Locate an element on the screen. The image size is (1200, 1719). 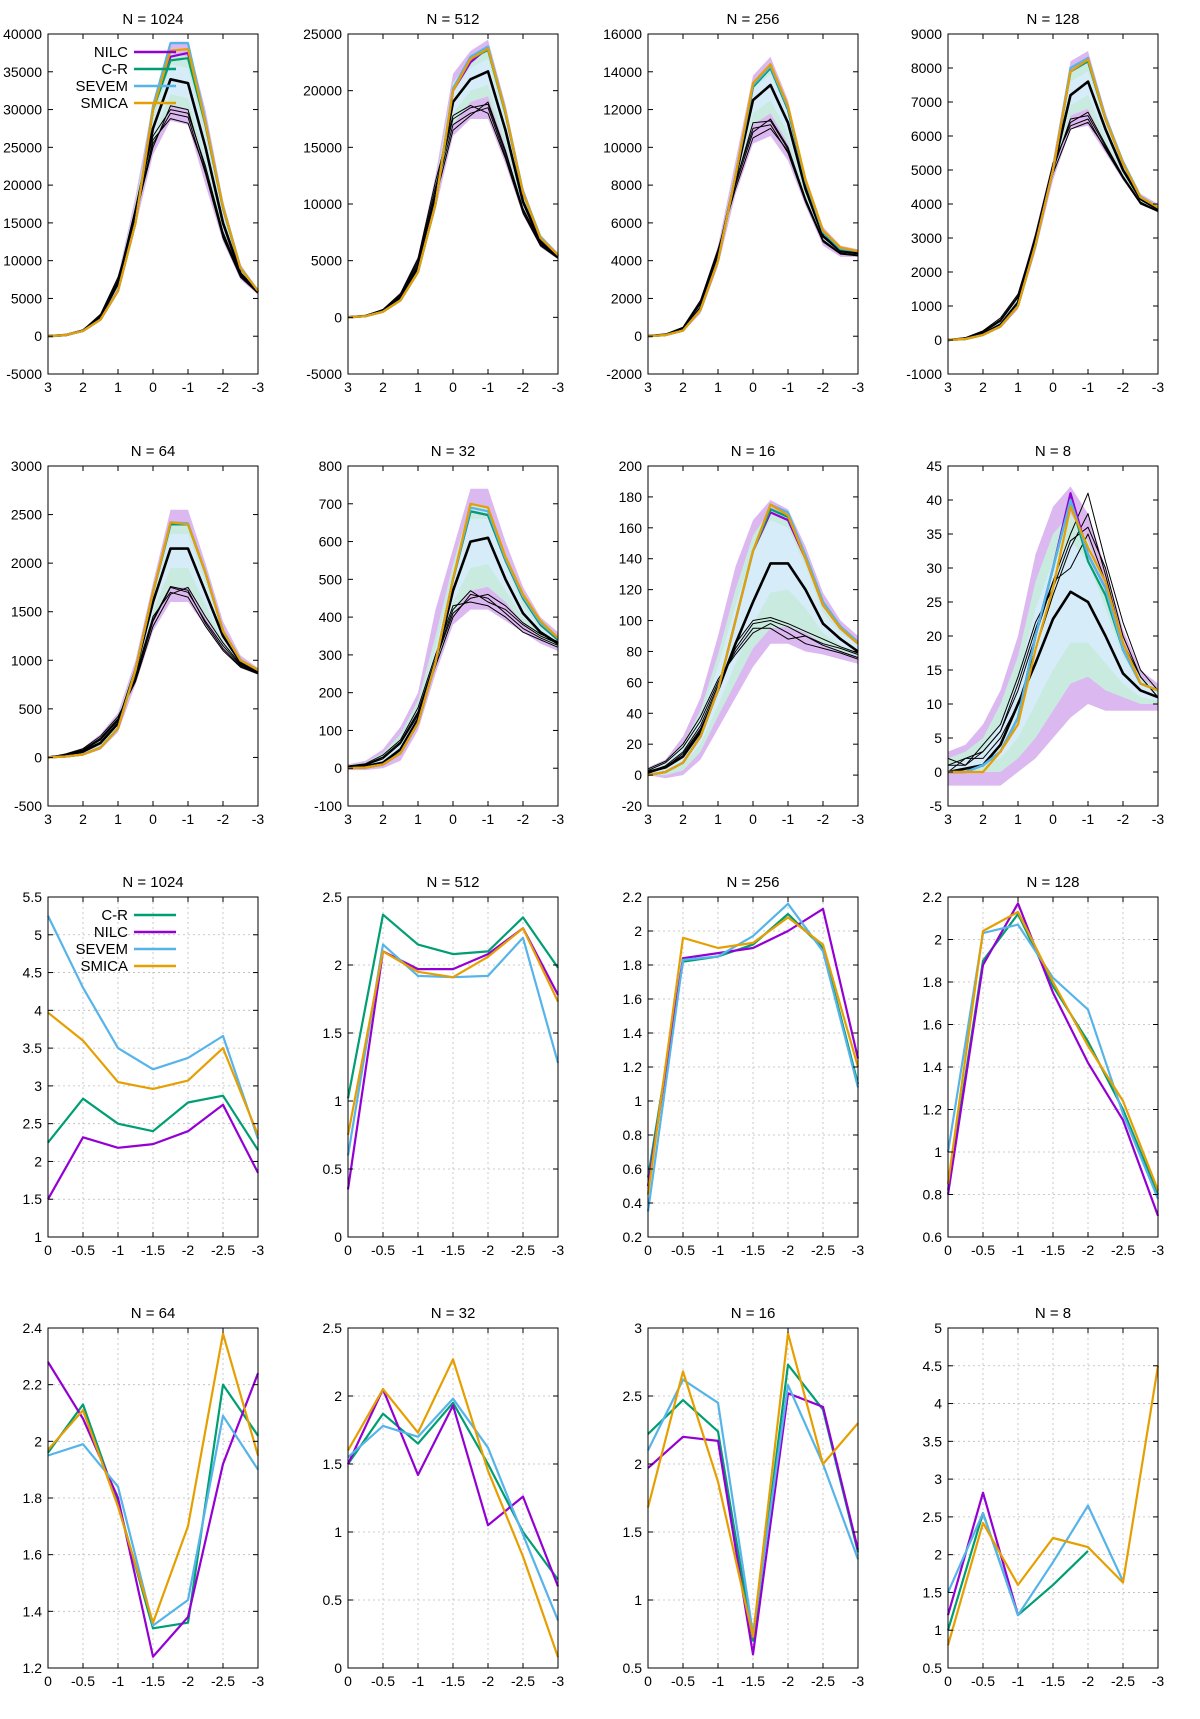
y-tick-label: 0.6 is located at coordinates (933, 1237).